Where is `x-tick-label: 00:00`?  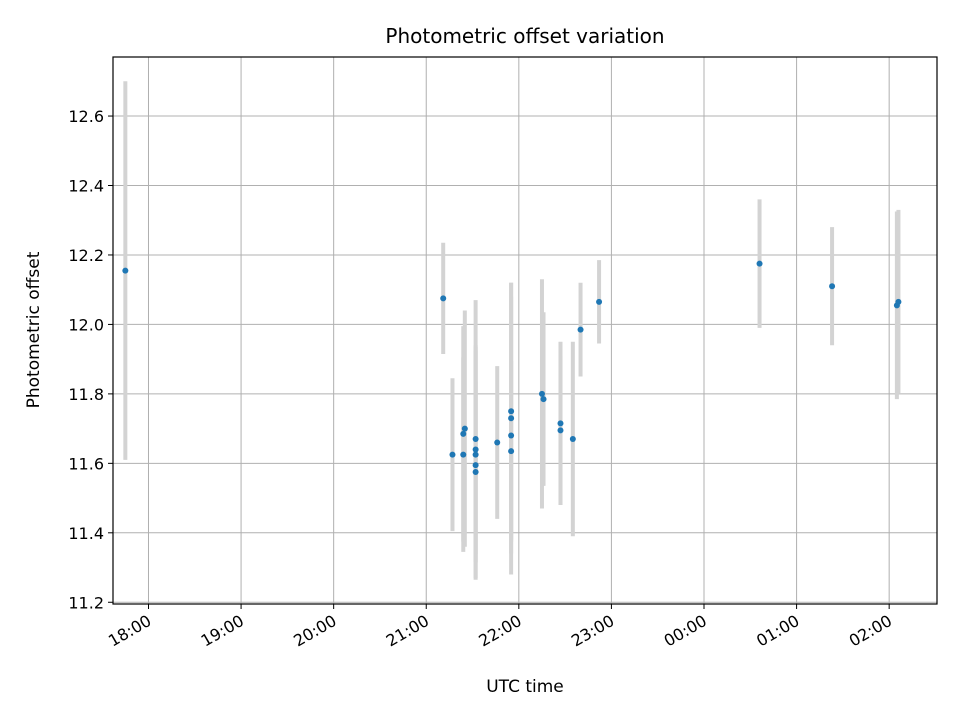 x-tick-label: 00:00 is located at coordinates (685, 631).